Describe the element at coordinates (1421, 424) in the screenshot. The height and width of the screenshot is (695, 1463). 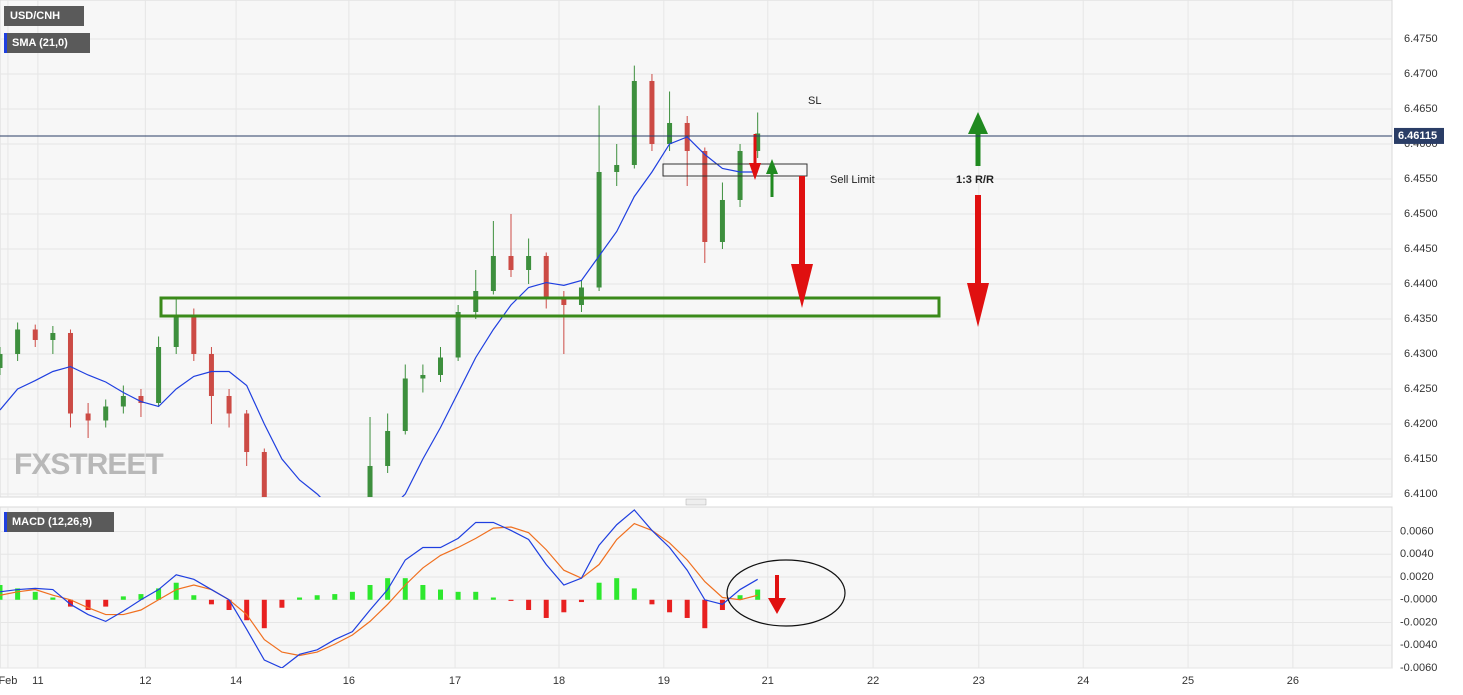
I see `y-tick-label: 6.4200` at that location.